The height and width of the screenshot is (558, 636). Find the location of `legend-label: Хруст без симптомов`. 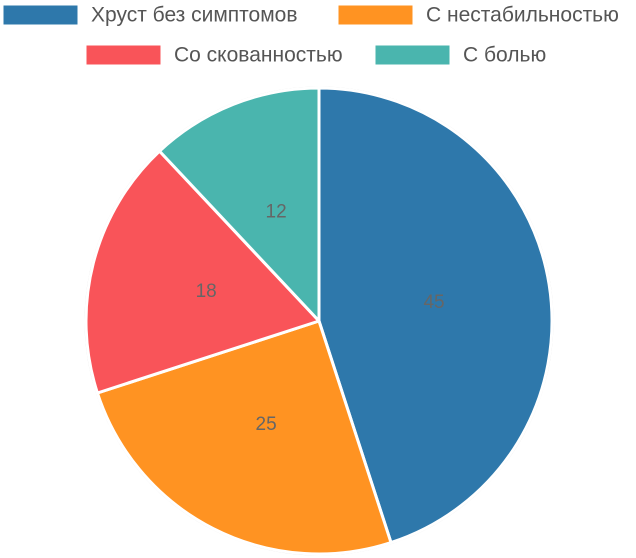

legend-label: Хруст без симптомов is located at coordinates (194, 15).